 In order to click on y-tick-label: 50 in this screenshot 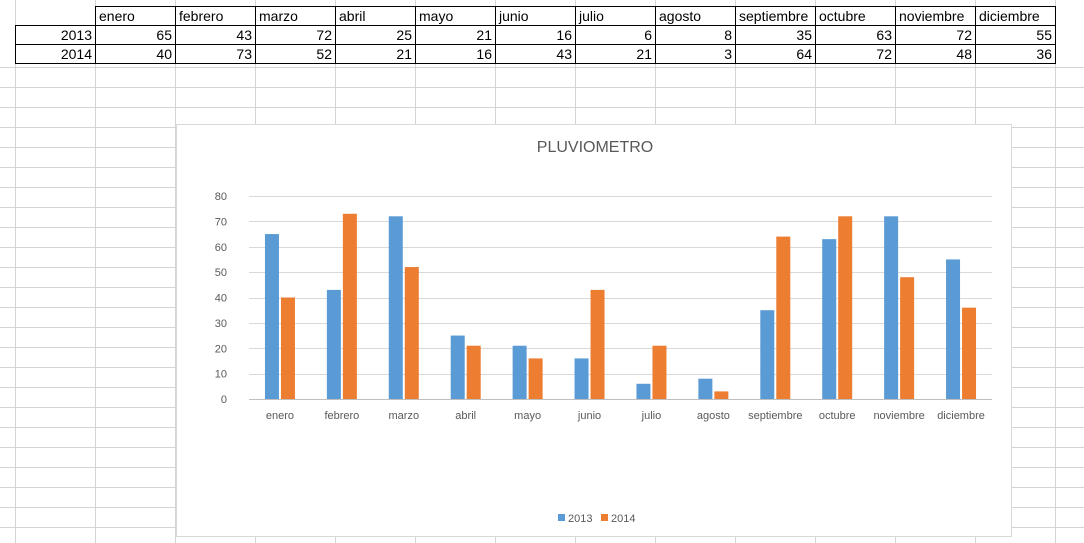, I will do `click(221, 273)`.